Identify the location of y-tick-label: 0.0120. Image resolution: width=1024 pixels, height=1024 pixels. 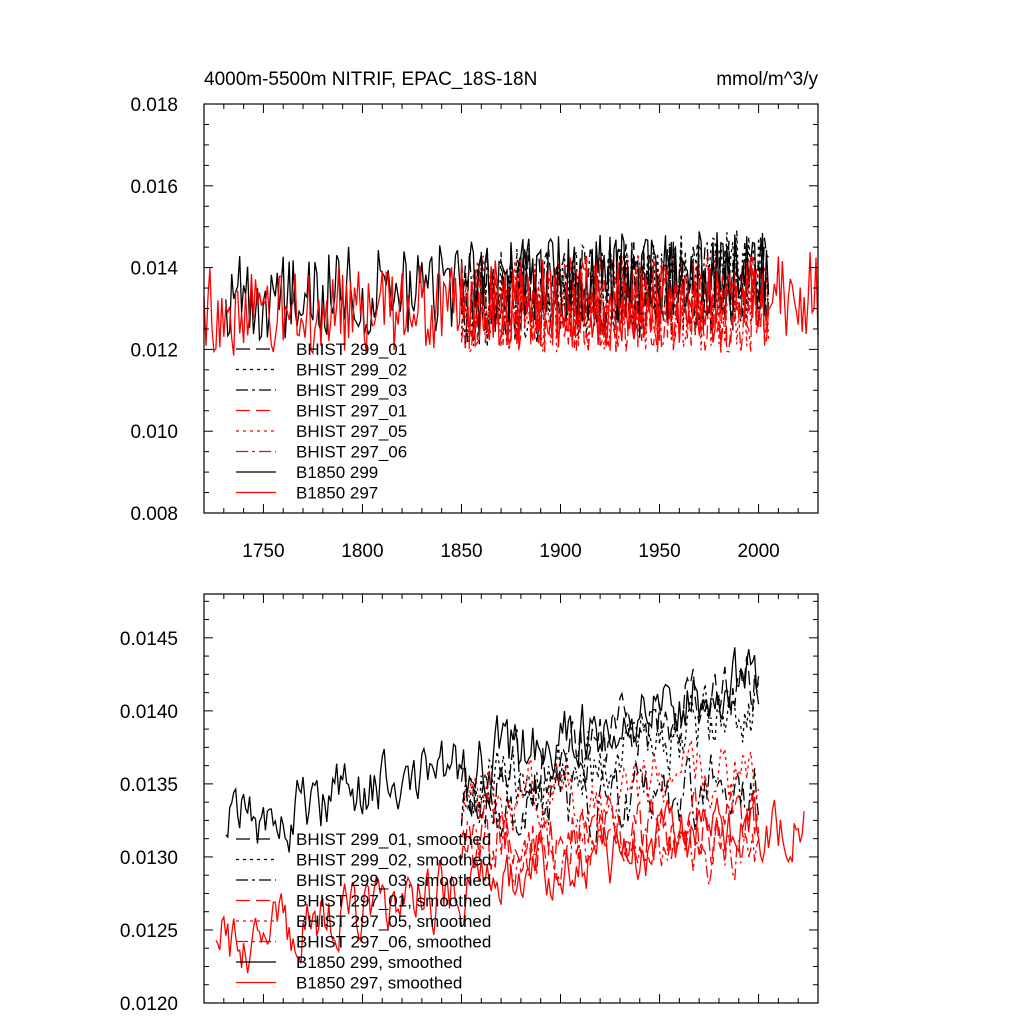
(149, 1004).